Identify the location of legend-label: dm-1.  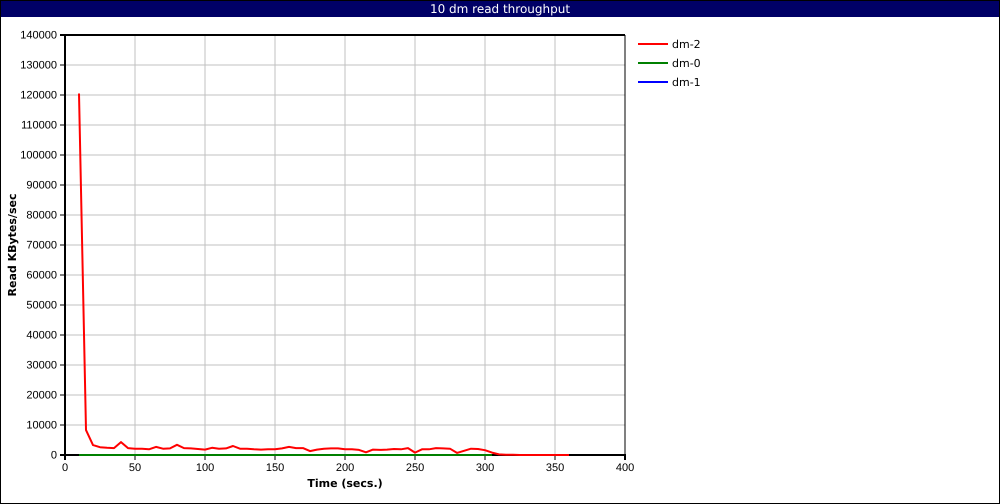
(686, 82).